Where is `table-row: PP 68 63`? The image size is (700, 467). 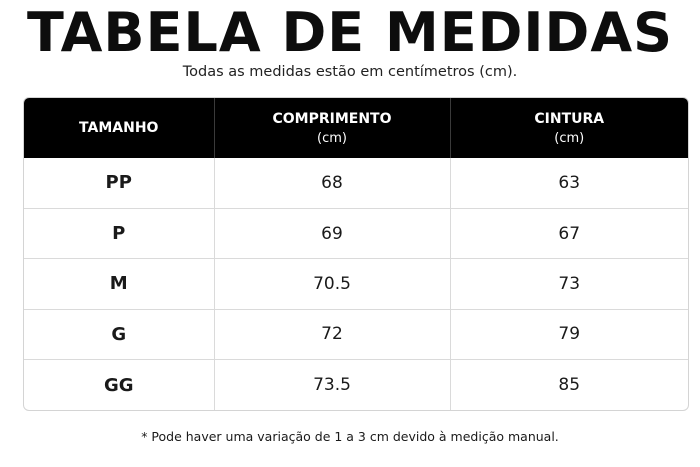 table-row: PP 68 63 is located at coordinates (356, 183).